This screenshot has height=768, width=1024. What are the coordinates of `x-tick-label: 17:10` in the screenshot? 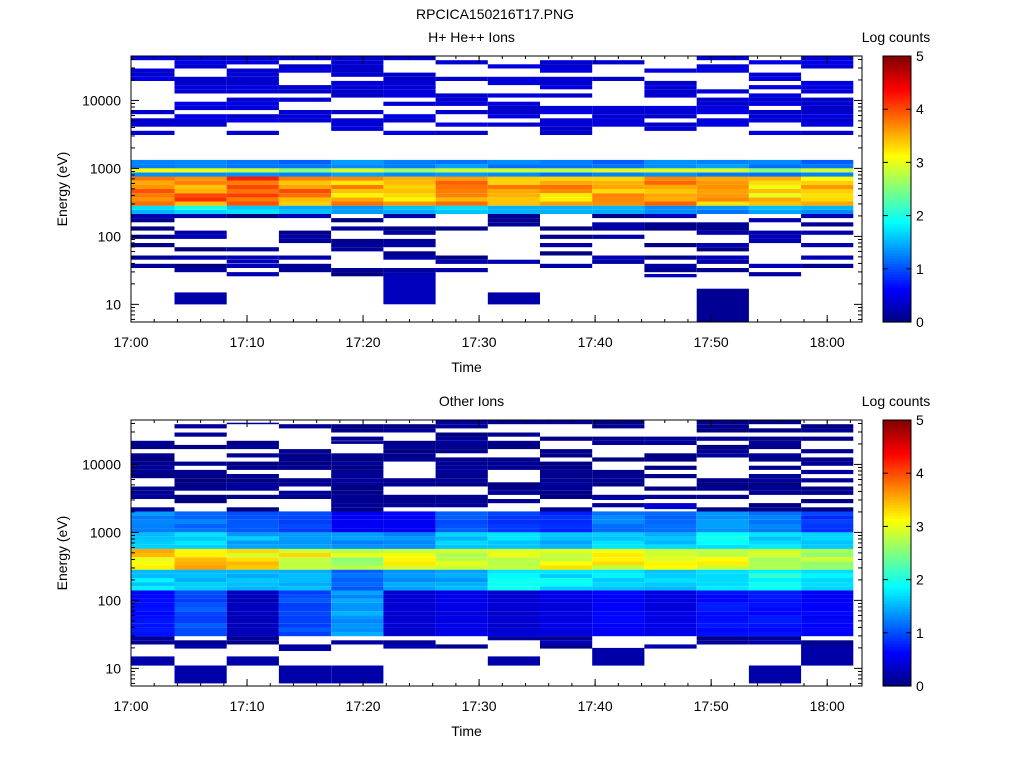 It's located at (247, 706).